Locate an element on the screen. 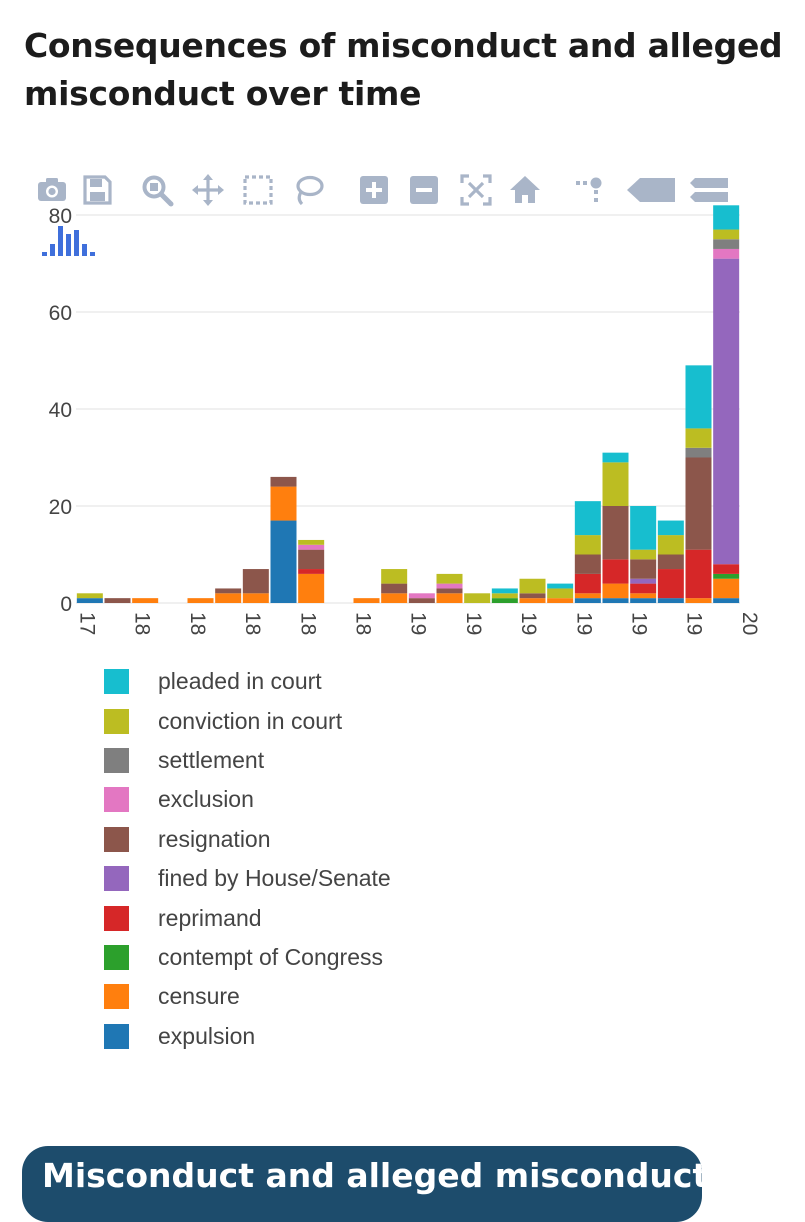 The width and height of the screenshot is (805, 1222). legend-item-resignation: resignation is located at coordinates (404, 839).